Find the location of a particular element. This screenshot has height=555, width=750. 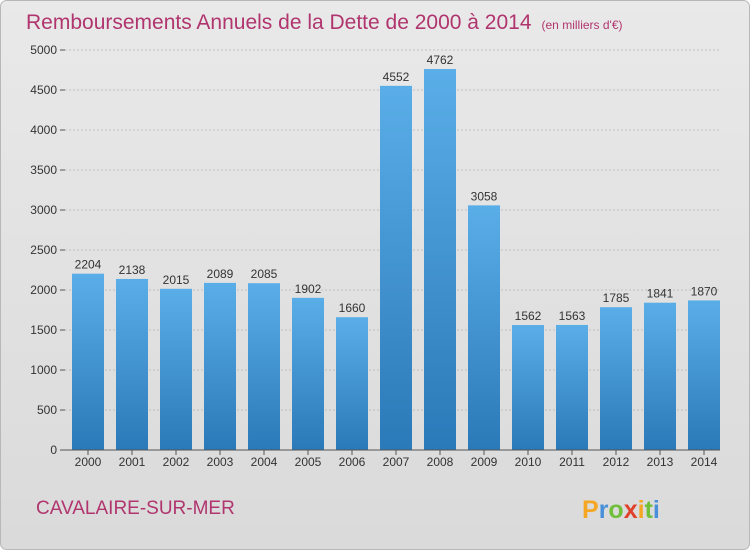

data-label: 3058 is located at coordinates (484, 196).